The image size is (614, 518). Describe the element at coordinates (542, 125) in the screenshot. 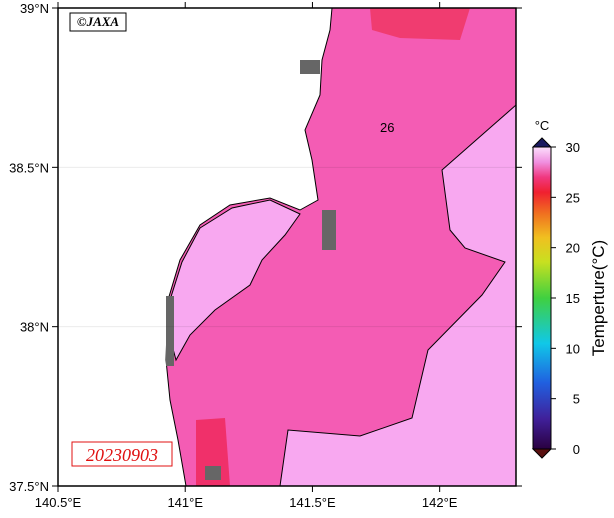

I see `colorbar-unit: °C` at that location.